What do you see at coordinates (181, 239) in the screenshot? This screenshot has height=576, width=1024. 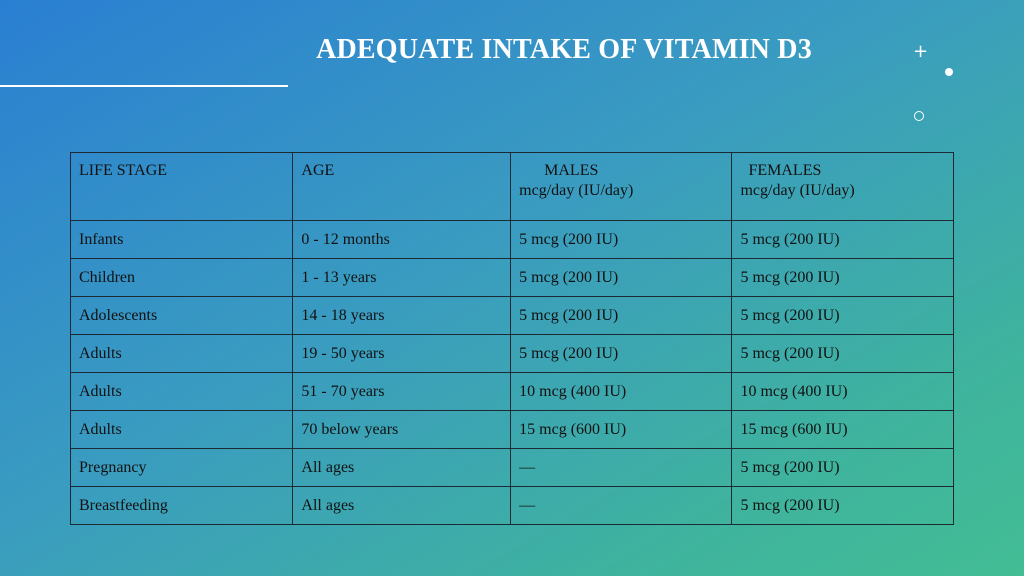 I see `cell-life-stage: Infants` at bounding box center [181, 239].